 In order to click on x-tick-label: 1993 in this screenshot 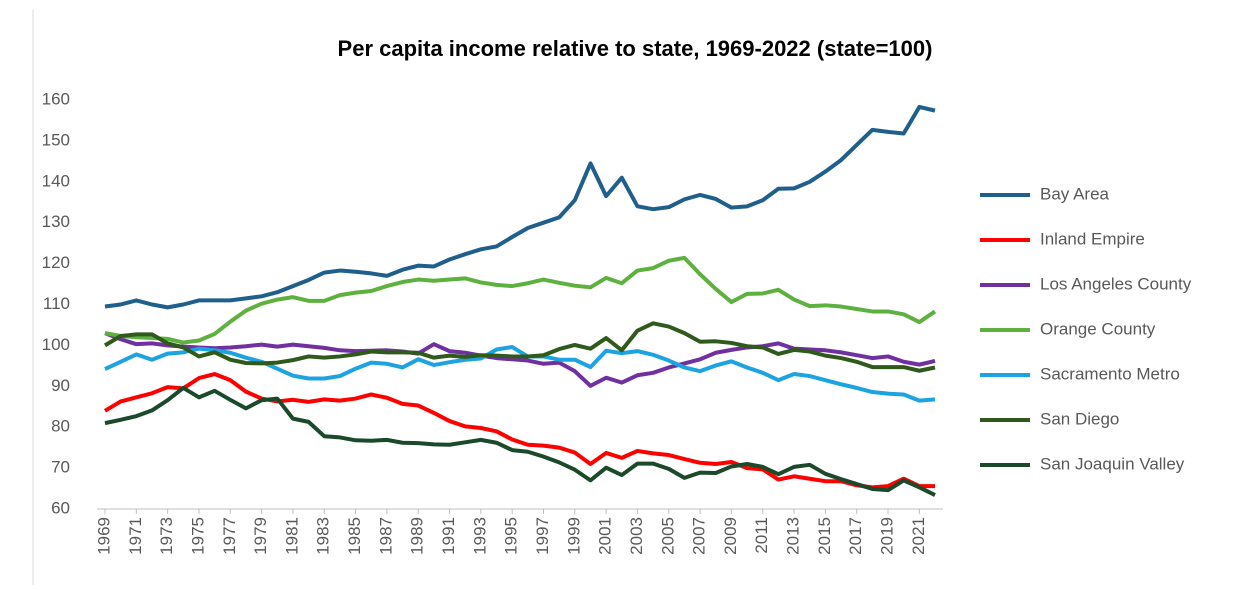, I will do `click(479, 536)`.